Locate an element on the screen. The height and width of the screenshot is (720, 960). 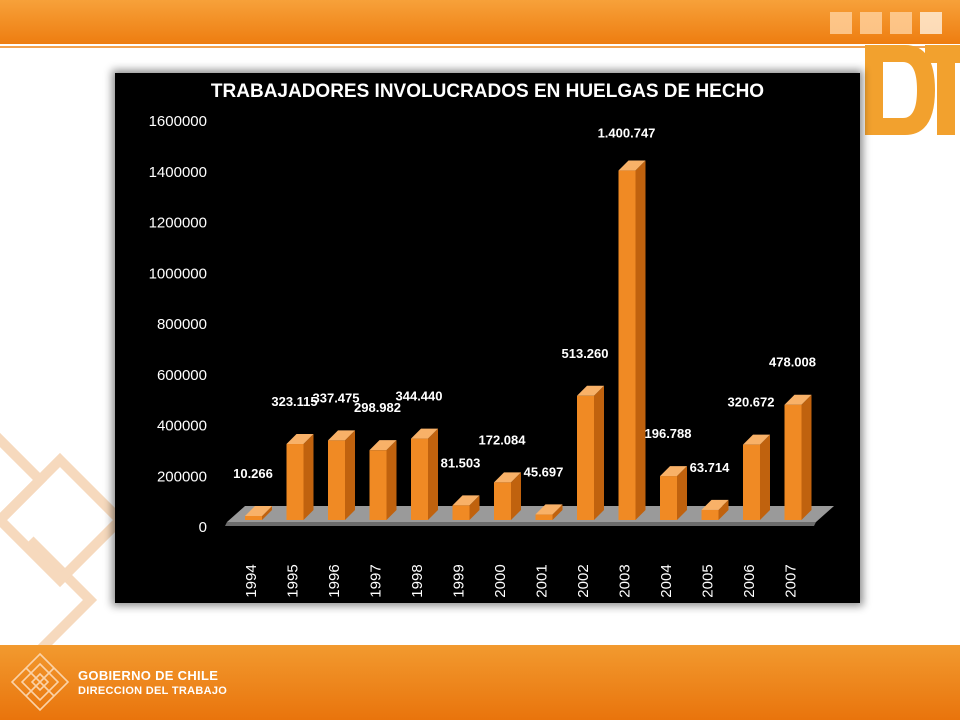
x-tick-label: 2003 is located at coordinates (625, 580).